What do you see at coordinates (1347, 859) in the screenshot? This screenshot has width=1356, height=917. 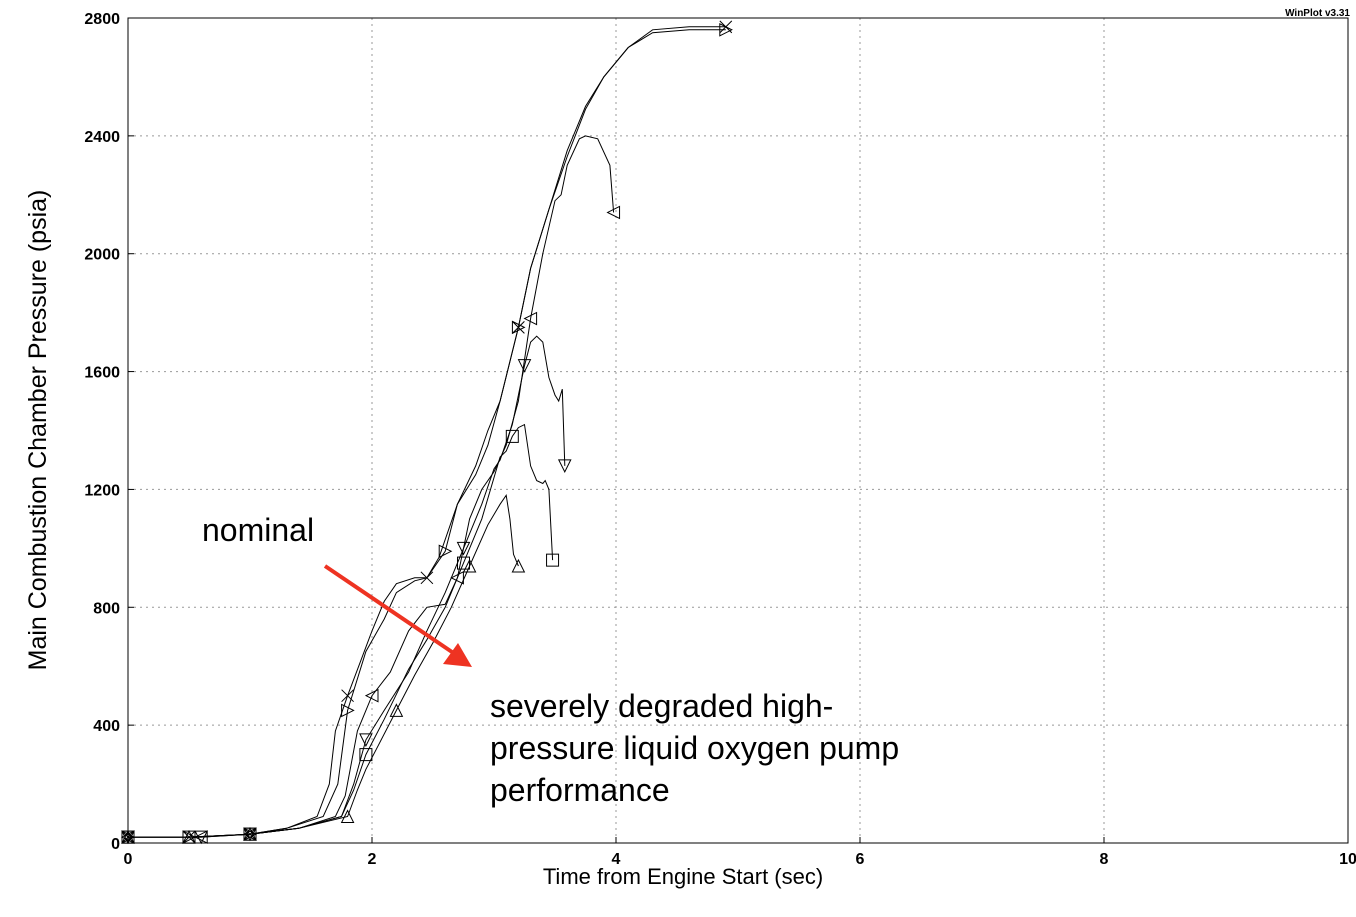 I see `x-tick-label: 10` at bounding box center [1347, 859].